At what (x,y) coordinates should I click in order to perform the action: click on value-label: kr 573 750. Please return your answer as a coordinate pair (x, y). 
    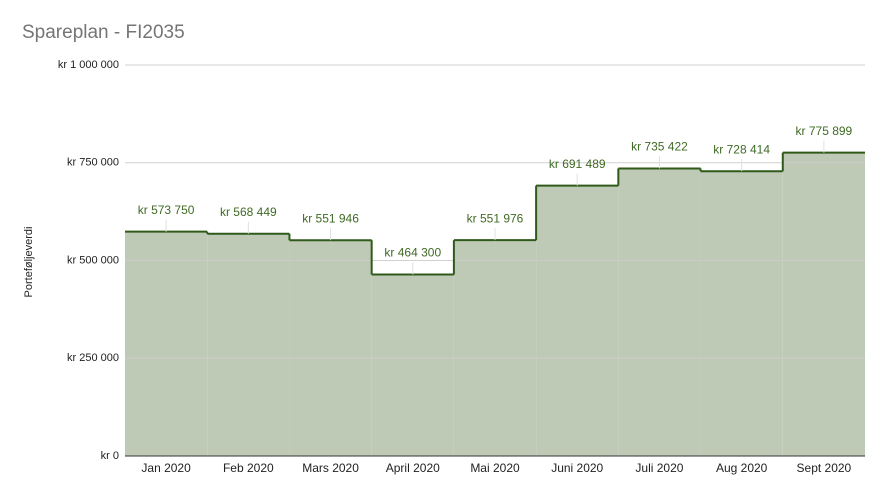
    Looking at the image, I should click on (166, 210).